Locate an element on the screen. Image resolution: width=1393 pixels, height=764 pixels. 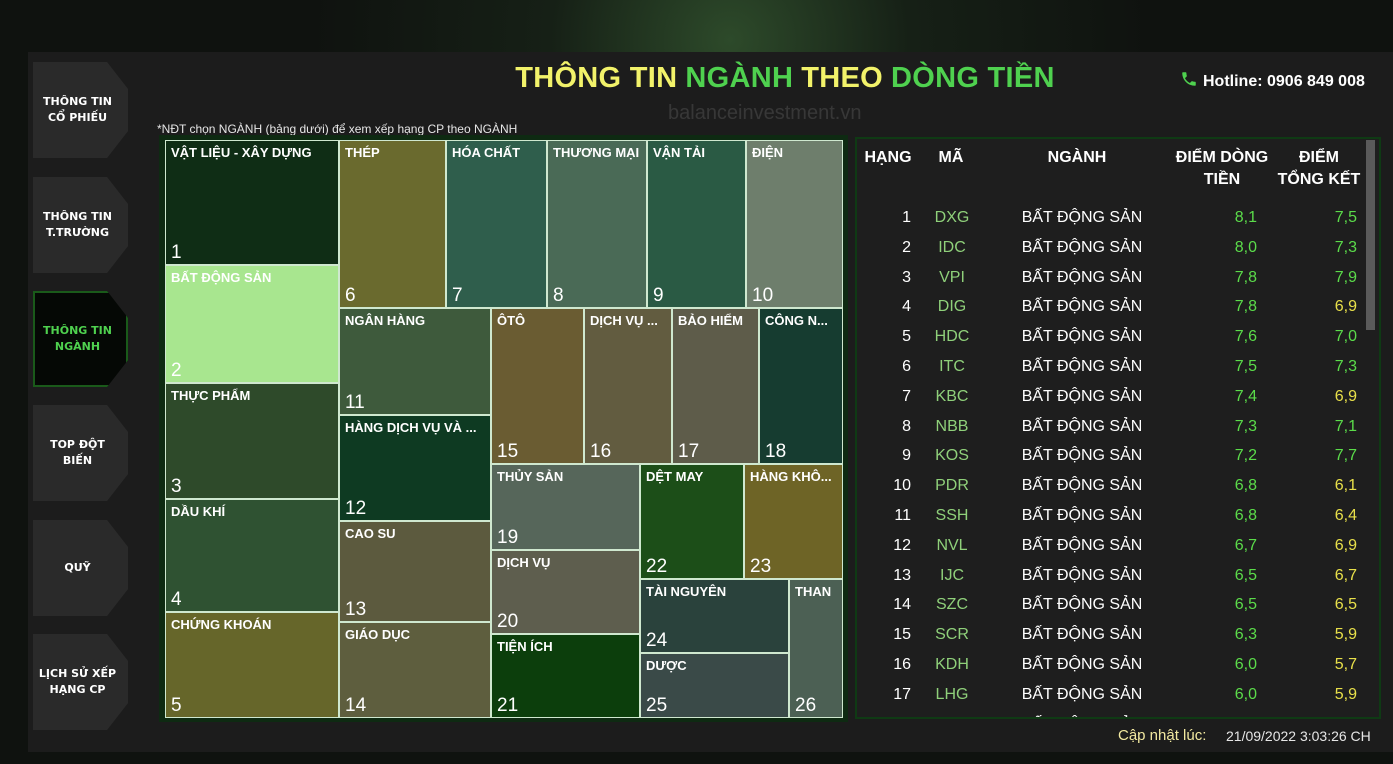
cell-total: 6,1 is located at coordinates (1345, 486).